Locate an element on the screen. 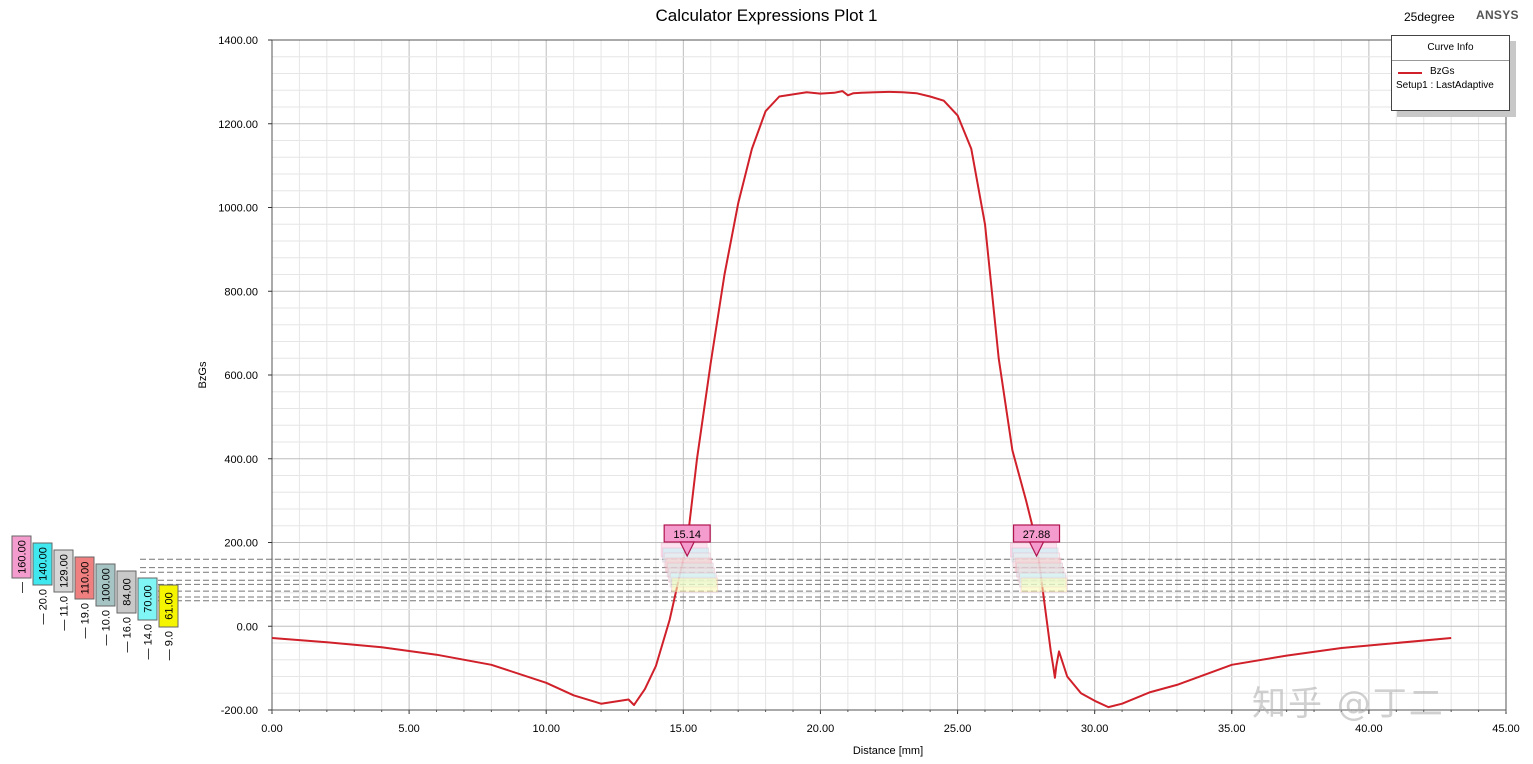 The width and height of the screenshot is (1533, 764). threshold-tag-side-label: — 10.0 is located at coordinates (107, 627).